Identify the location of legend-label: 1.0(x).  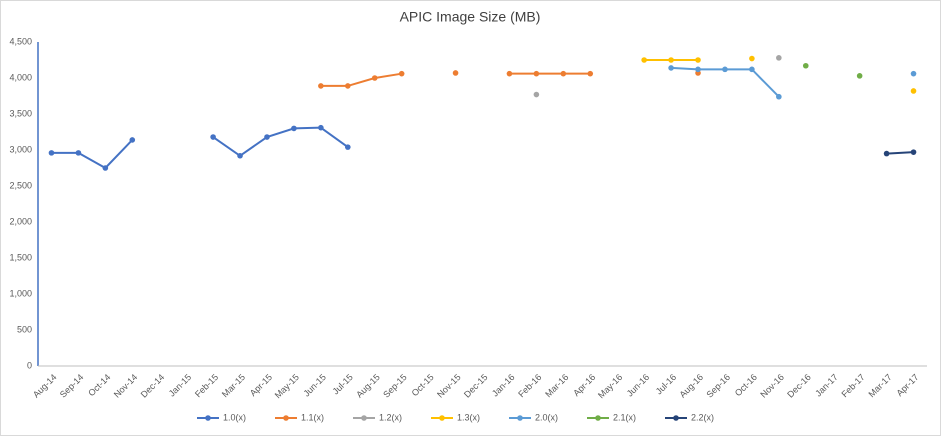
(234, 417).